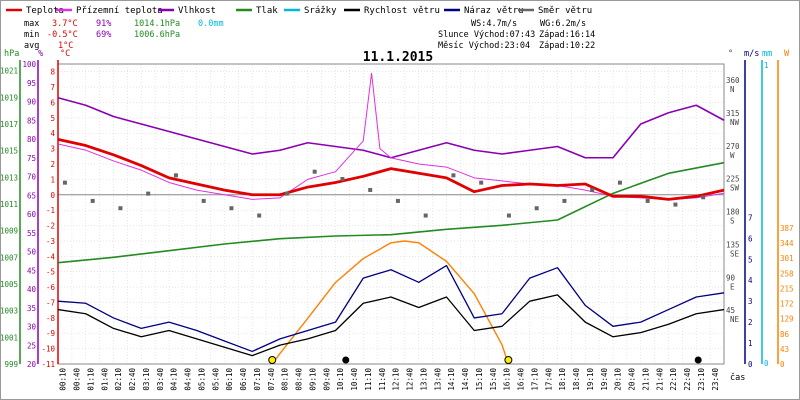 This screenshot has height=400, width=800. What do you see at coordinates (31, 83) in the screenshot?
I see `tick-pct: 95` at bounding box center [31, 83].